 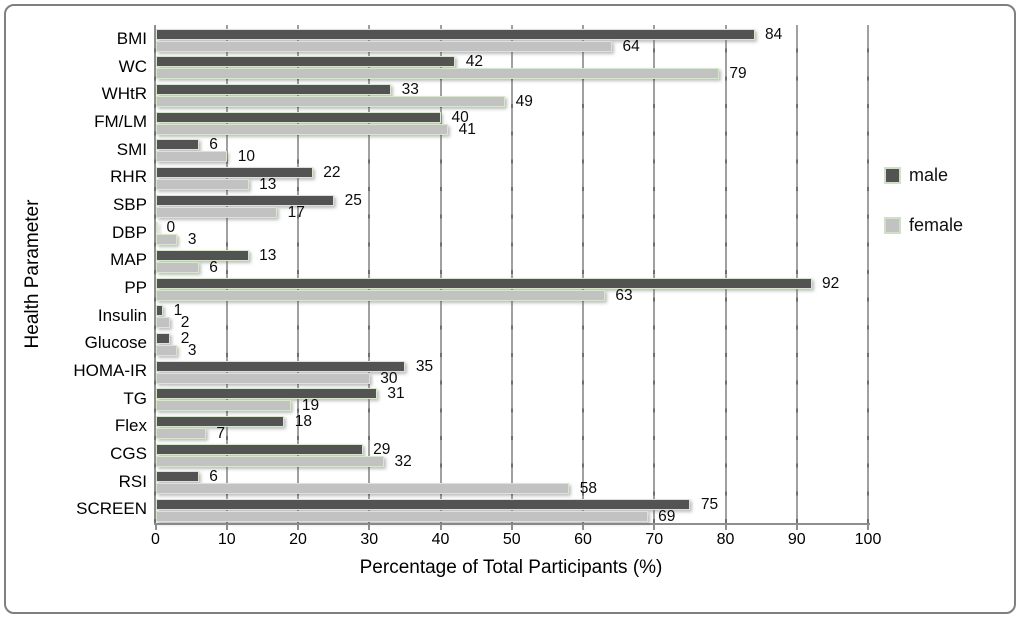 I want to click on y-axis-line, so click(x=155, y=274).